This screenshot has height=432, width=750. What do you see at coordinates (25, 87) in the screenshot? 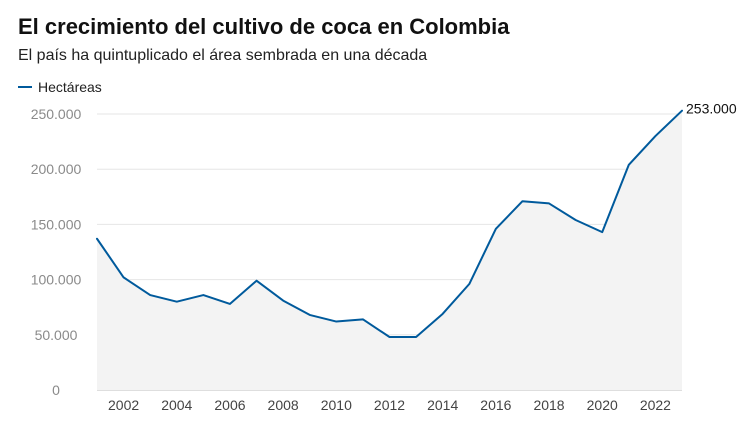
I see `legend-swatch` at bounding box center [25, 87].